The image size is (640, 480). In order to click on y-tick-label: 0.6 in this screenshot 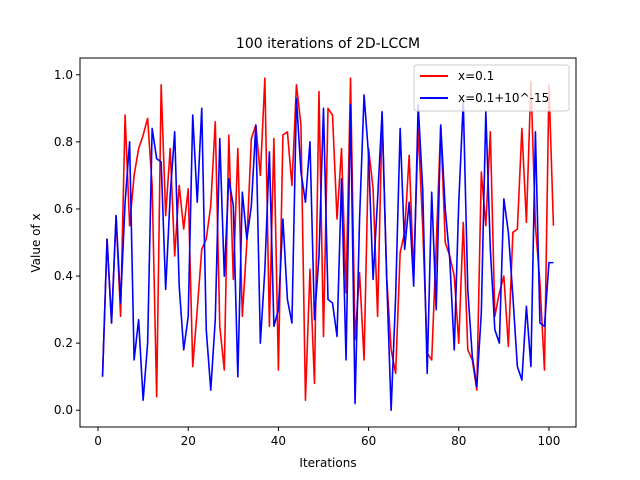, I will do `click(63, 209)`.